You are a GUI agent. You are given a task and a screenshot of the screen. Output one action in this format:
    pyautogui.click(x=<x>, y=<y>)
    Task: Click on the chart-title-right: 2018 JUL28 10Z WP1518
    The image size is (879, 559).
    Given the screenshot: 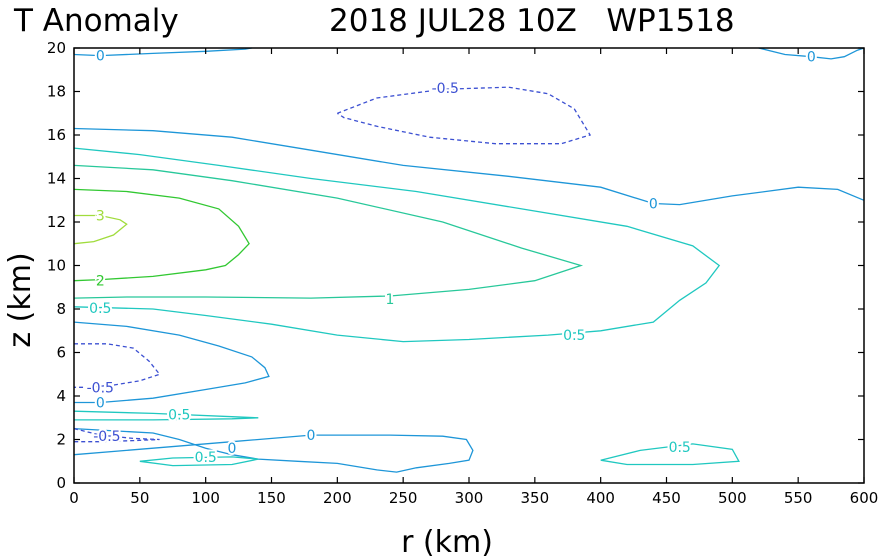 What is the action you would take?
    pyautogui.click(x=532, y=21)
    